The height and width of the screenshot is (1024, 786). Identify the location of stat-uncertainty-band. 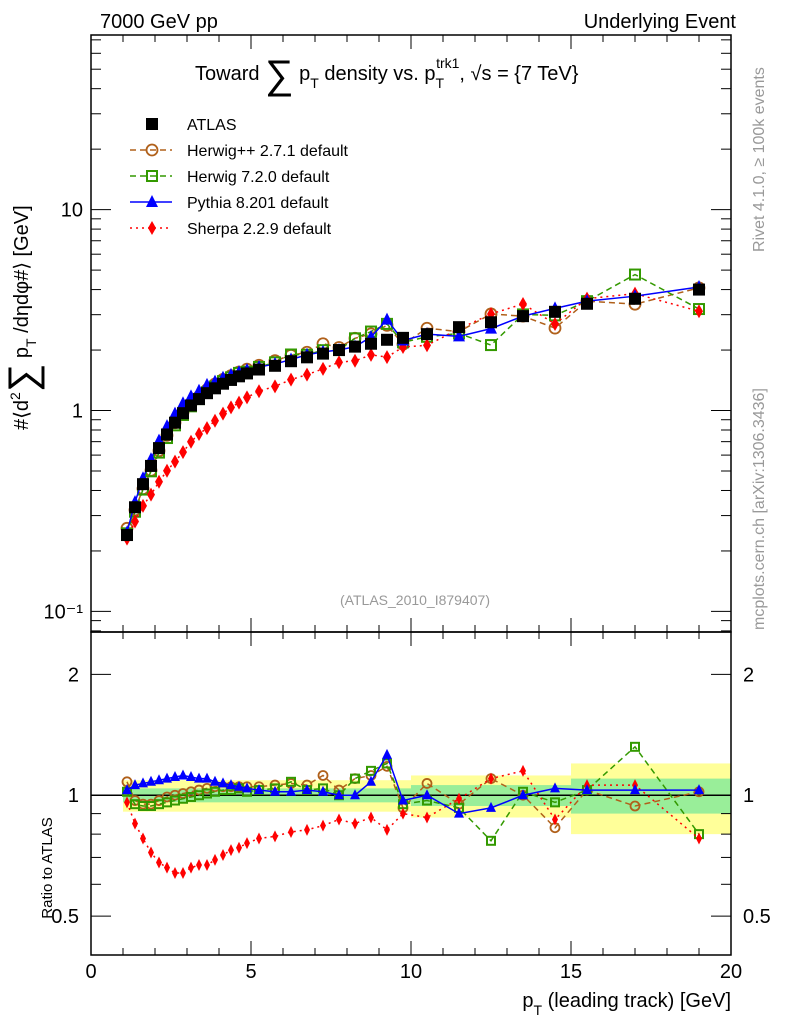
(651, 796).